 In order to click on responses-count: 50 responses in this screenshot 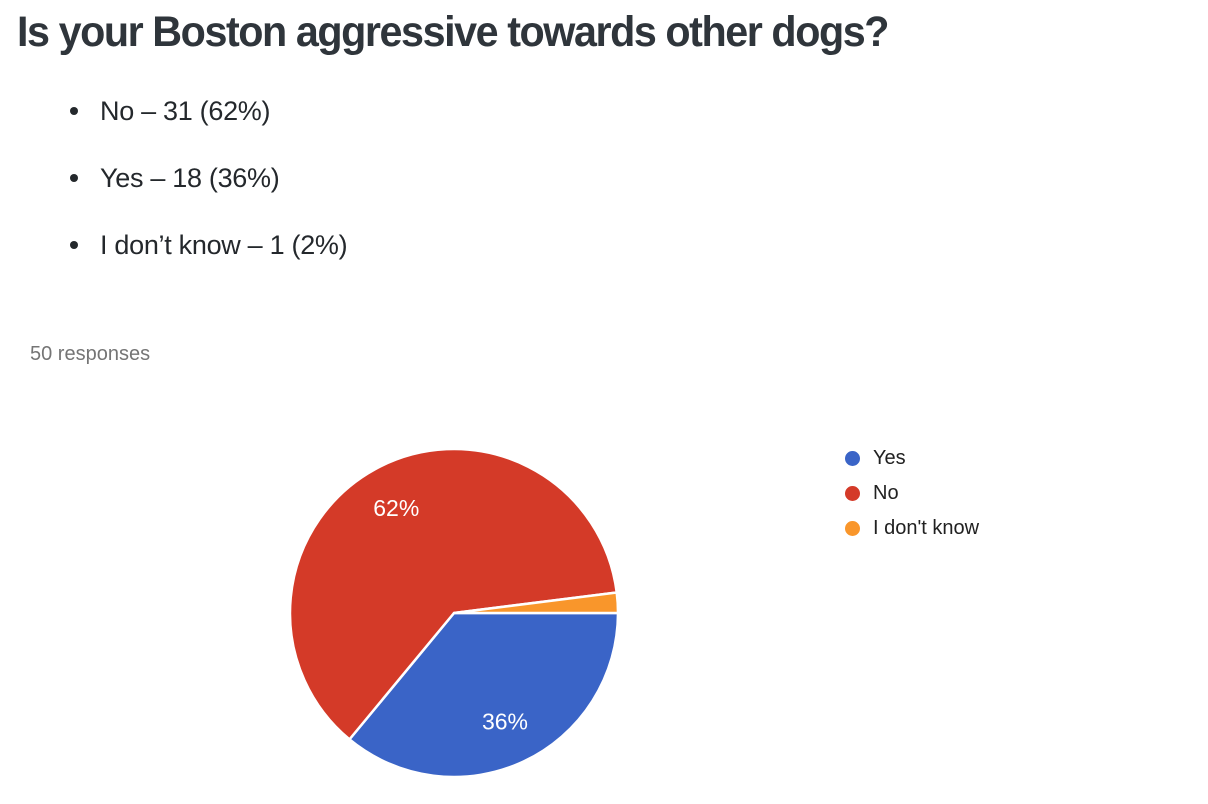, I will do `click(90, 354)`.